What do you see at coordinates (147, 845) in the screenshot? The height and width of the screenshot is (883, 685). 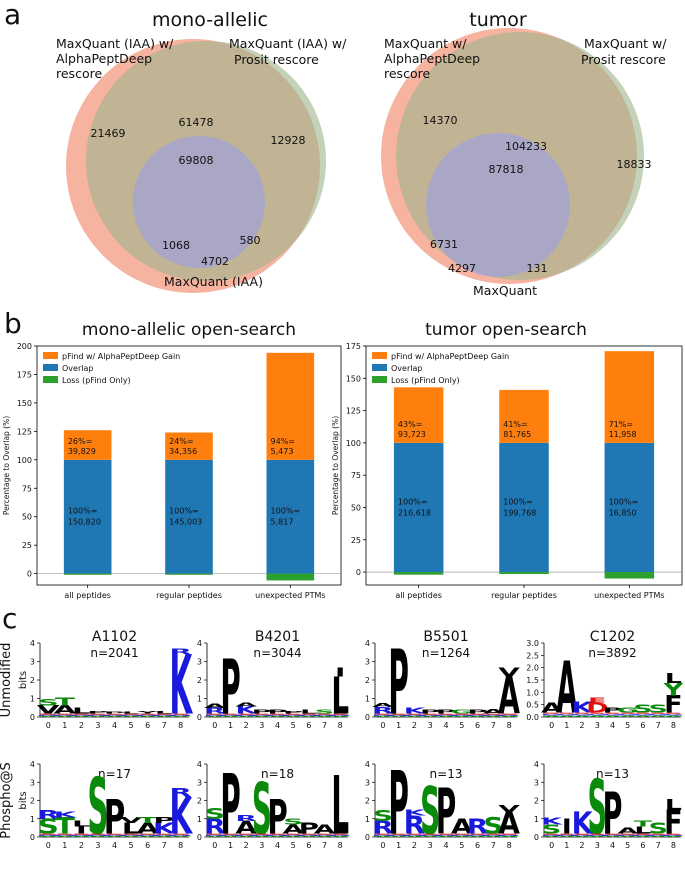 I see `logo-x-tick-label: 6` at bounding box center [147, 845].